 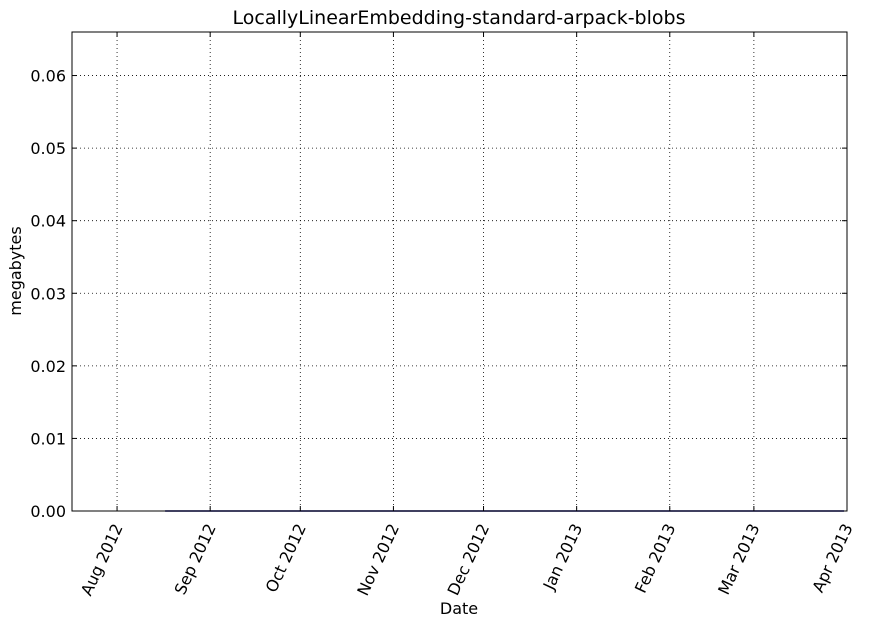 What do you see at coordinates (48, 293) in the screenshot?
I see `y-tick-label: 0.03` at bounding box center [48, 293].